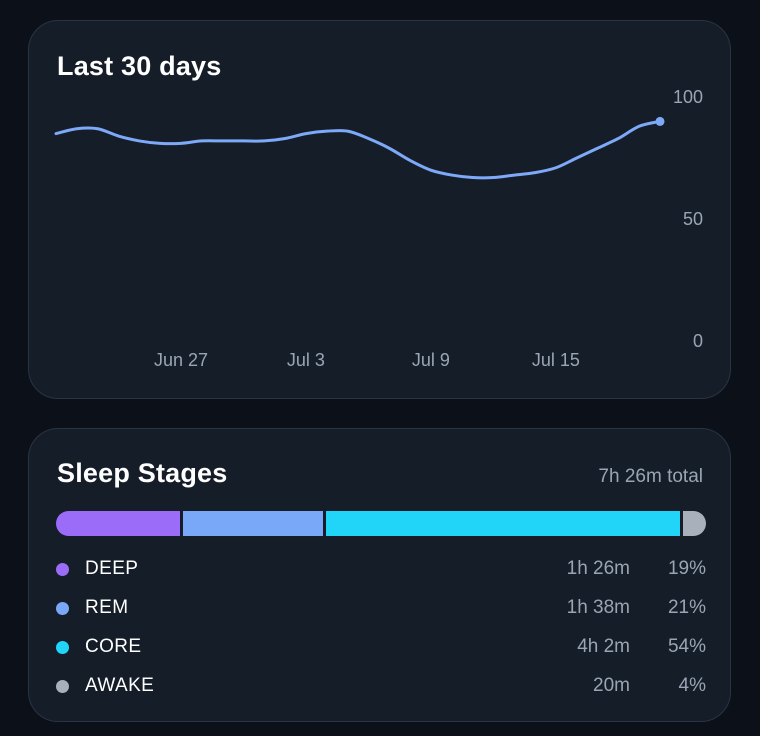 This screenshot has width=760, height=736. I want to click on stage-bar-segment-awake, so click(693, 523).